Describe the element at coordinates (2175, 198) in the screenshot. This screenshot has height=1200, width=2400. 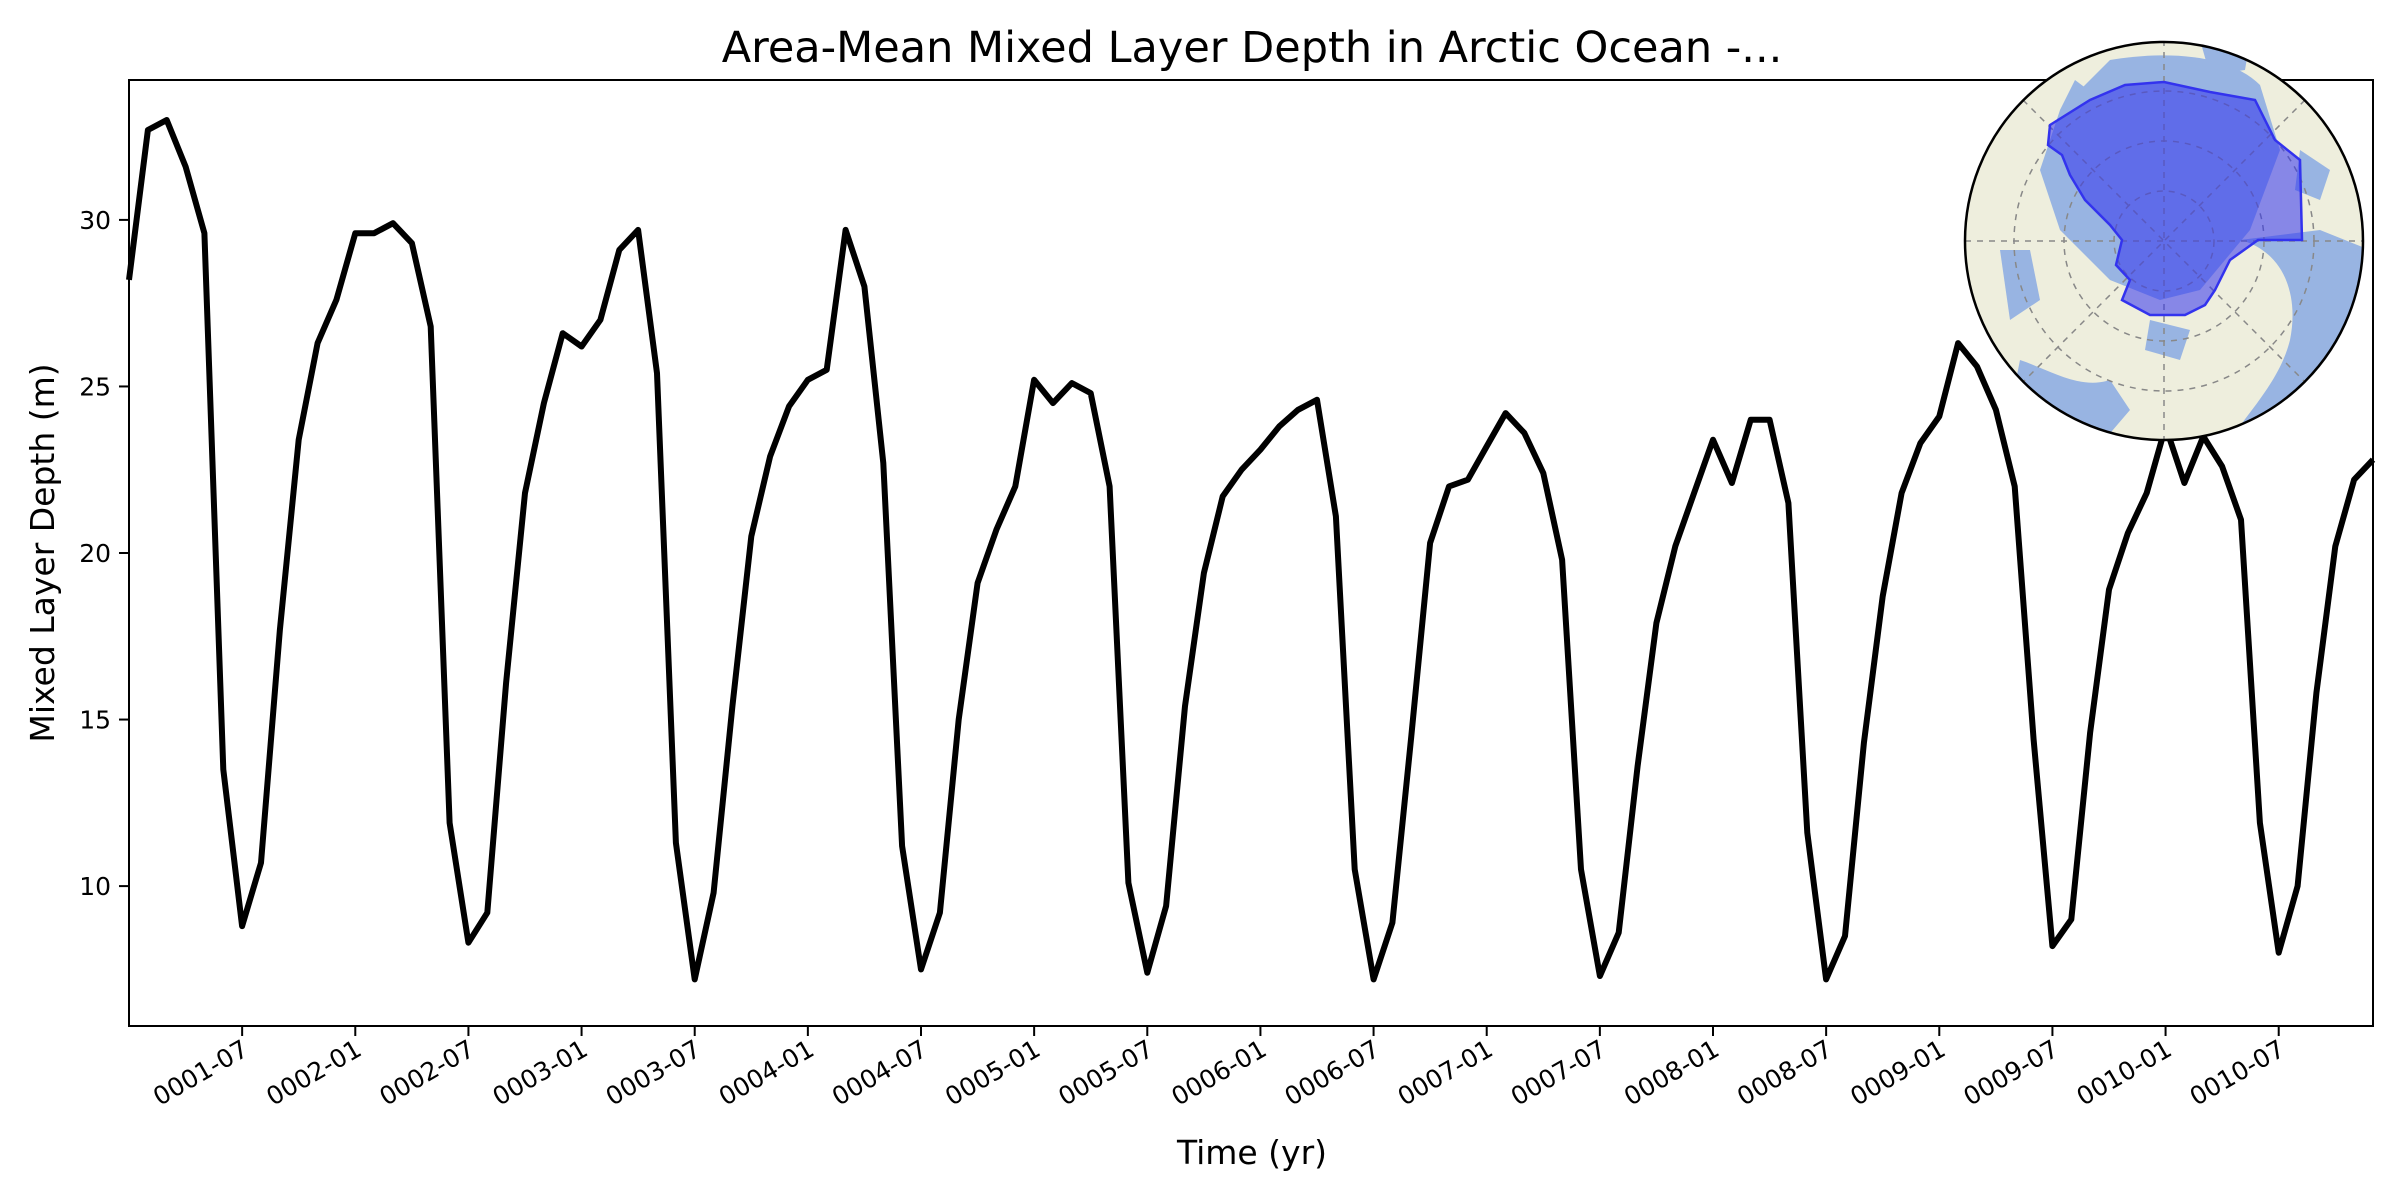
I see `map-region-highlight` at that location.